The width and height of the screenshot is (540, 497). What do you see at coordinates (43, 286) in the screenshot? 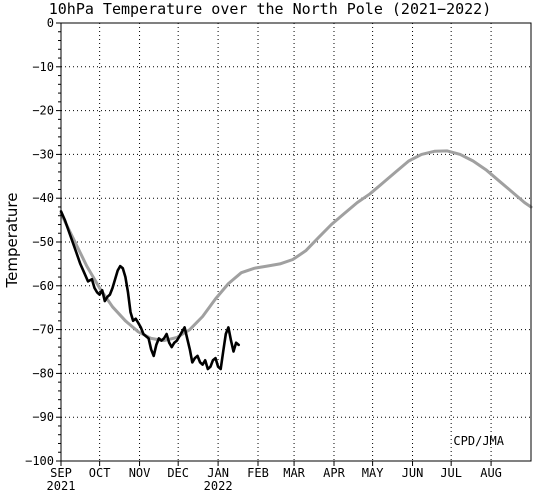
I see `y-tick-label: −60` at bounding box center [43, 286].